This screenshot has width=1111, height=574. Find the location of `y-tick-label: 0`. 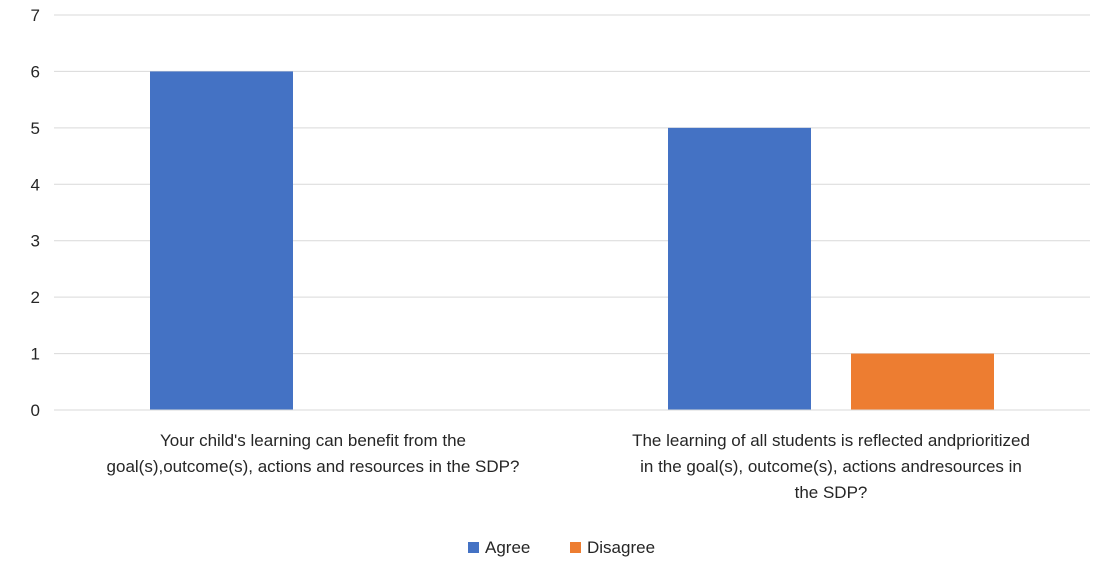

y-tick-label: 0 is located at coordinates (35, 410).